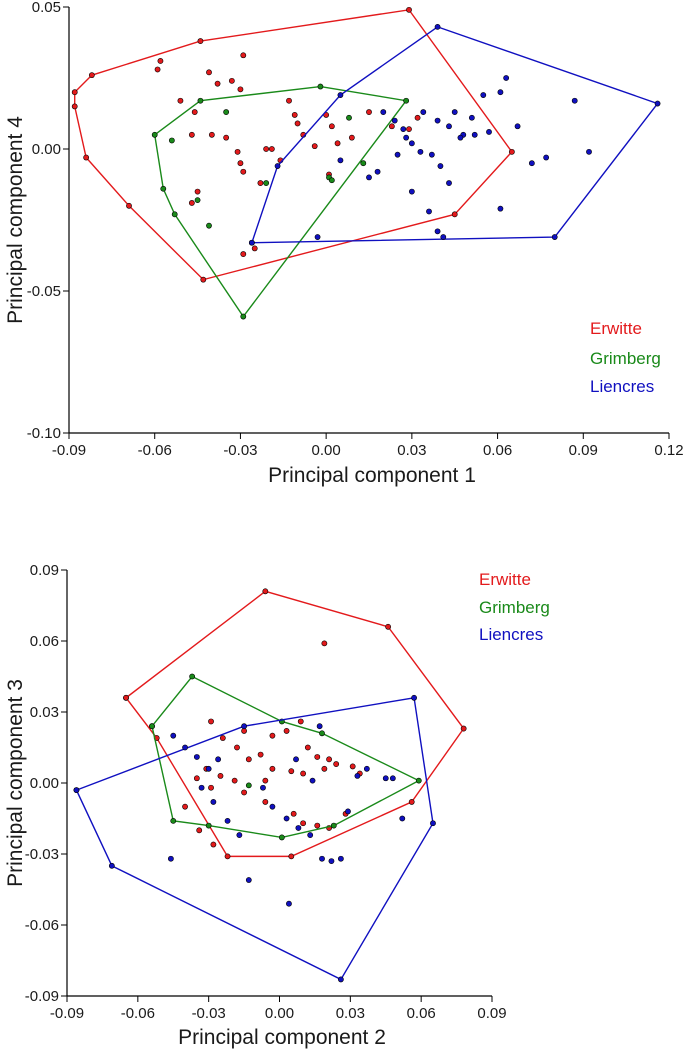 The width and height of the screenshot is (691, 1049). Describe the element at coordinates (15, 783) in the screenshot. I see `y-axis-title: Principal component 3` at that location.